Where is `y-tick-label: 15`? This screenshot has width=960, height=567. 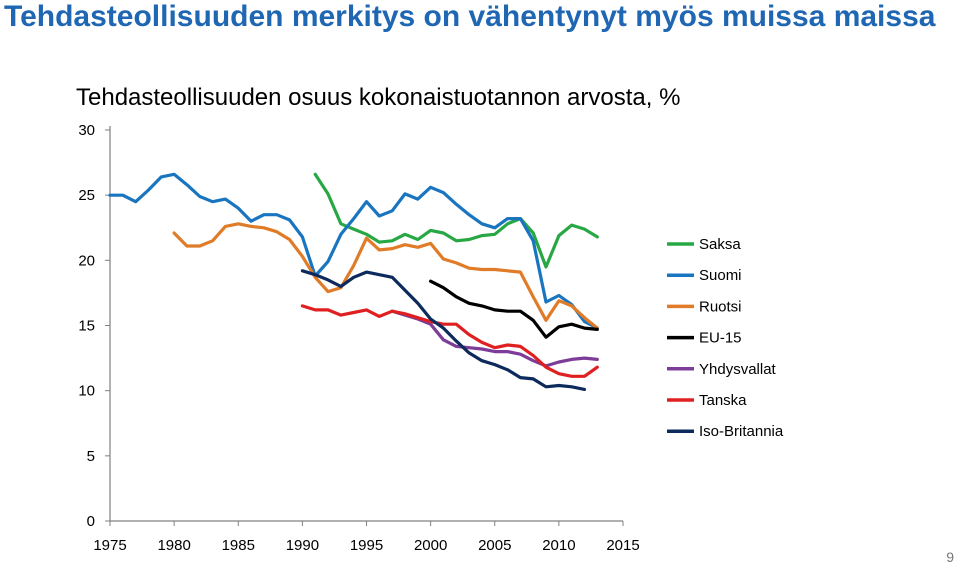
y-tick-label: 15 is located at coordinates (86, 326).